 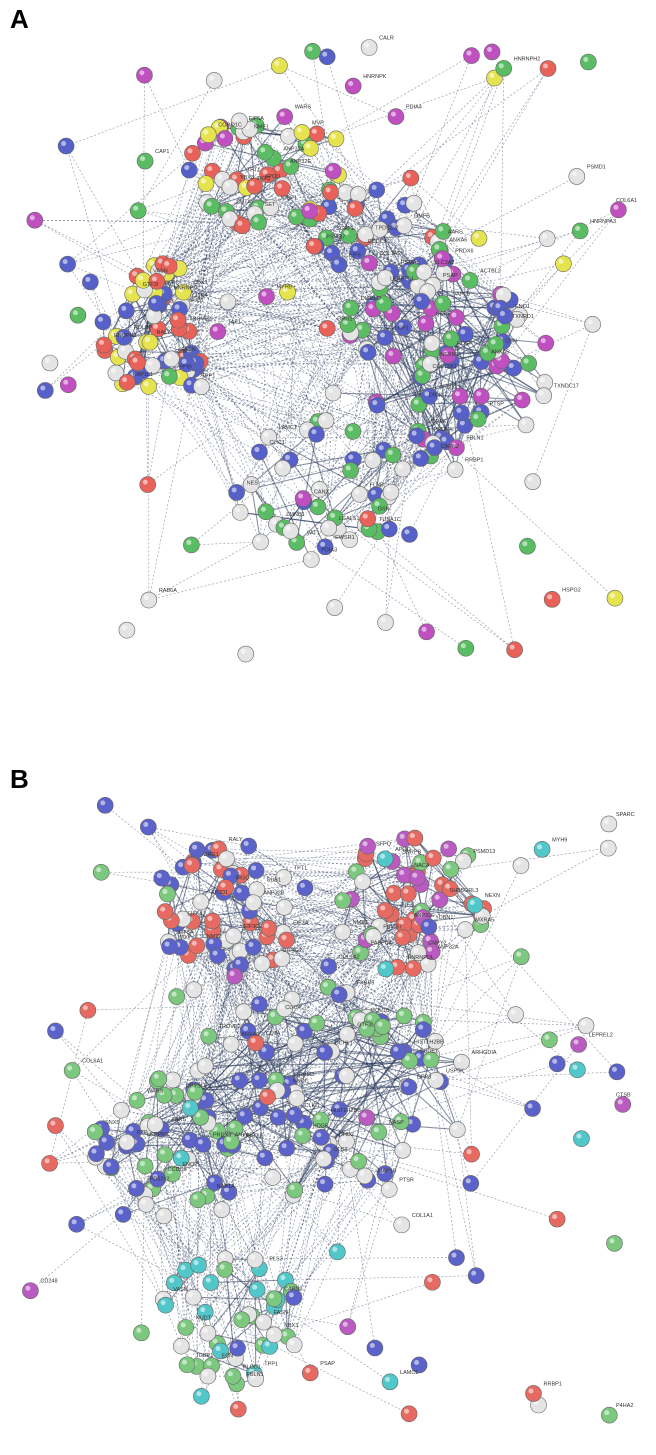 What do you see at coordinates (387, 1171) in the screenshot?
I see `node-label: MAP1B` at bounding box center [387, 1171].